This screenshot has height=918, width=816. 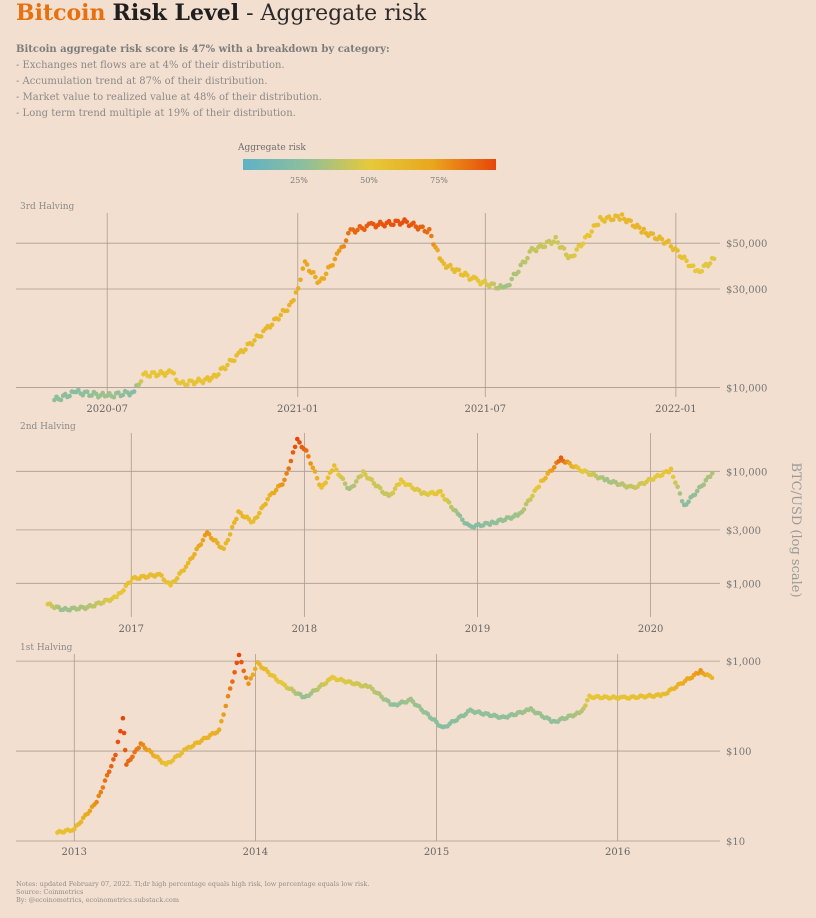 I want to click on y-axis-label: BTC/USD (log scale), so click(x=795, y=529).